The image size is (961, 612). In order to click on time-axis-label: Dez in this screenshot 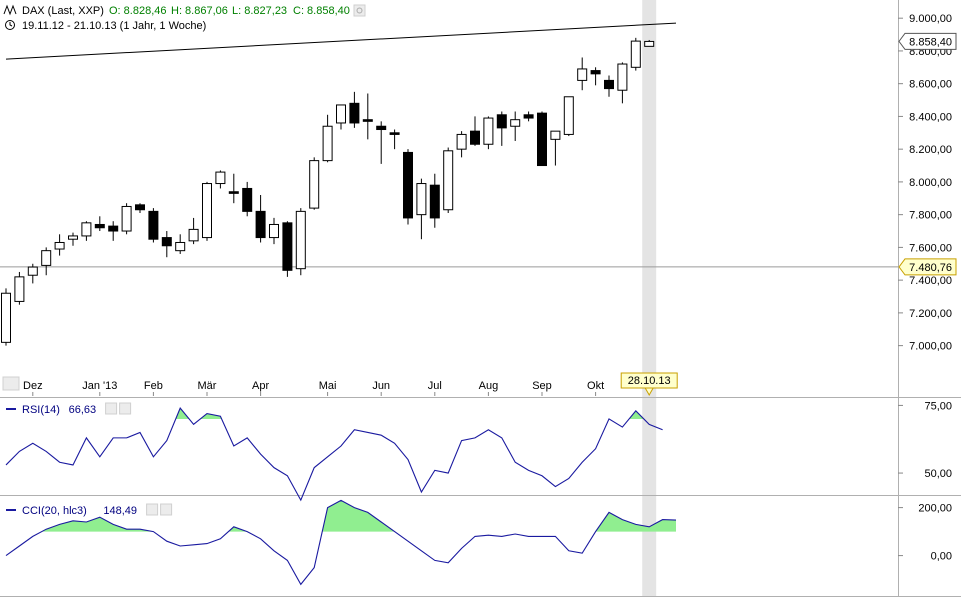, I will do `click(33, 386)`.